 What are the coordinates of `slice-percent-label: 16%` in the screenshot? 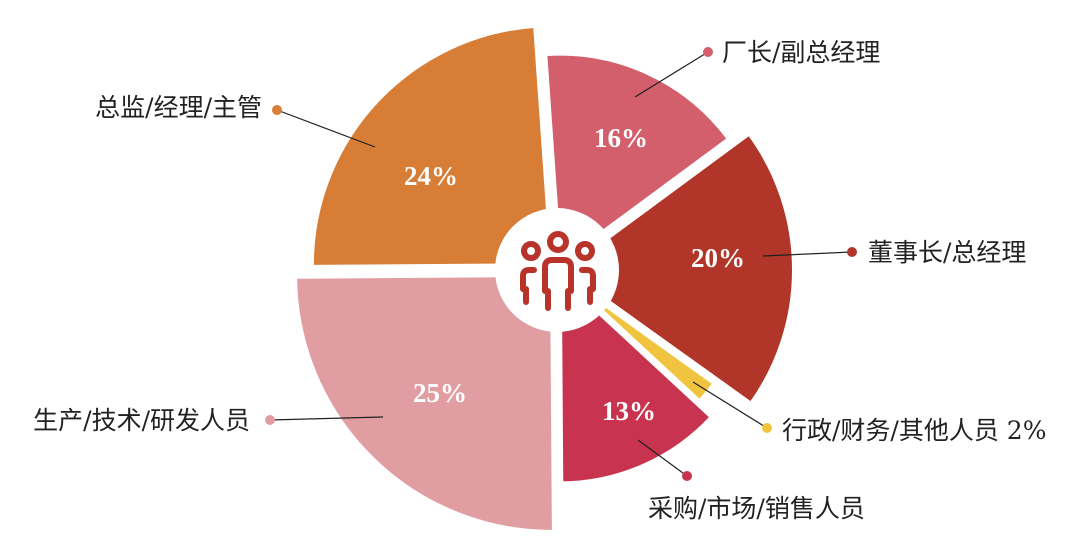 It's located at (621, 138).